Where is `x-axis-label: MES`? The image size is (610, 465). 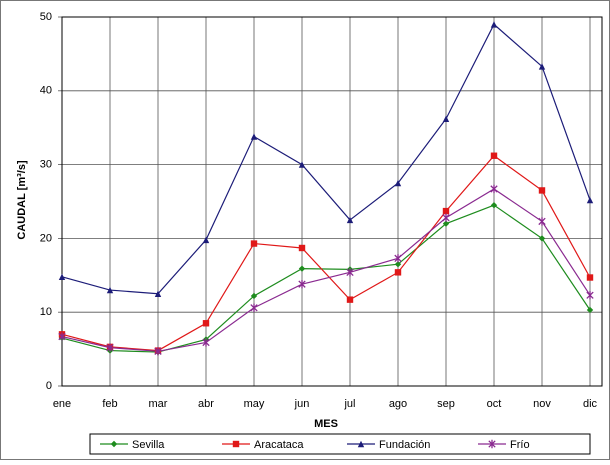 x-axis-label: MES is located at coordinates (326, 424).